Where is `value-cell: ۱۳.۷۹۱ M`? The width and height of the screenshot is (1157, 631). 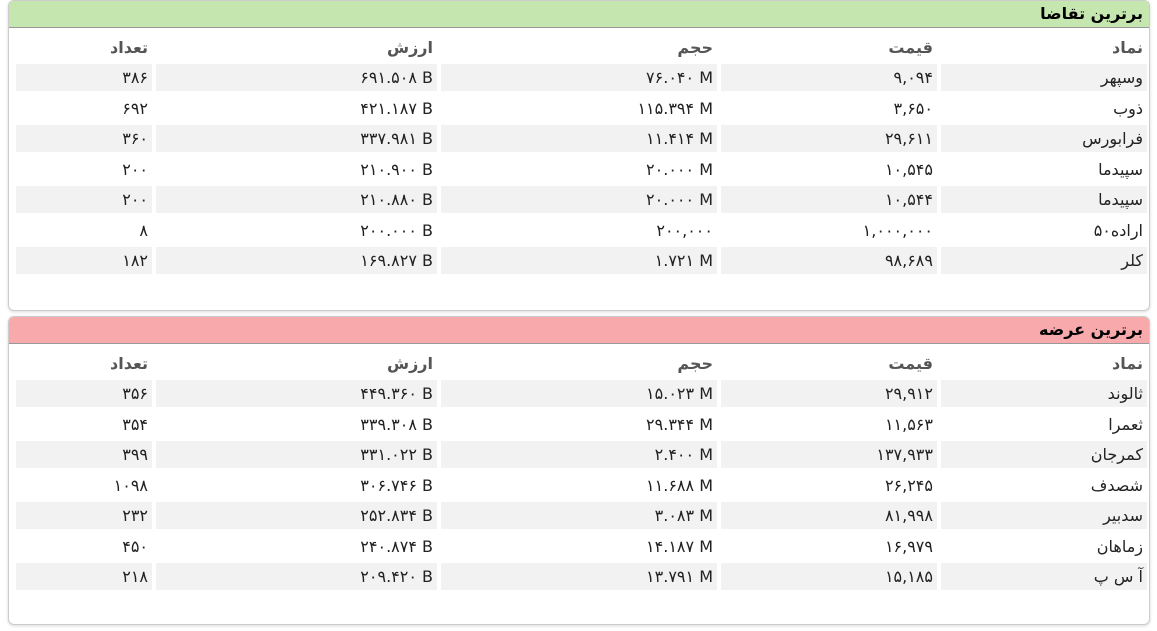
value-cell: ۱۳.۷۹۱ M is located at coordinates (579, 576).